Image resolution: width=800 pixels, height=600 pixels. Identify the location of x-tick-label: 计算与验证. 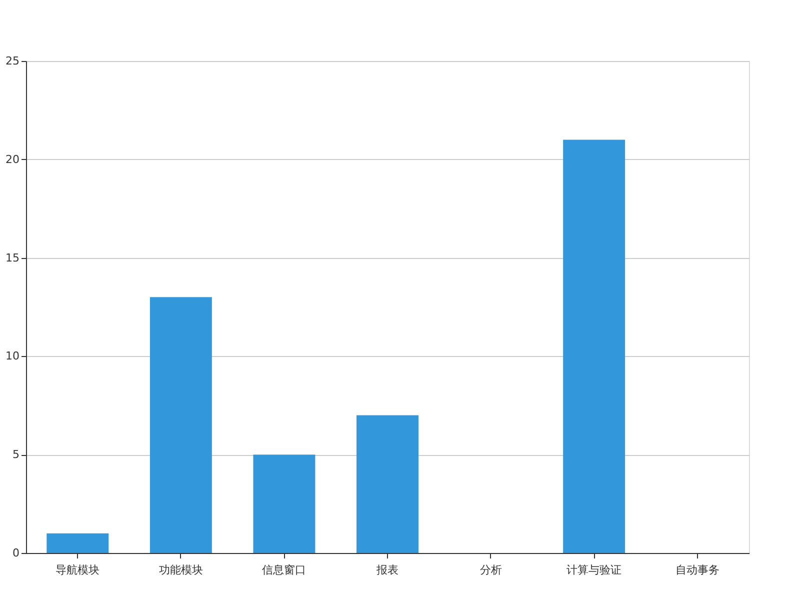
(594, 570).